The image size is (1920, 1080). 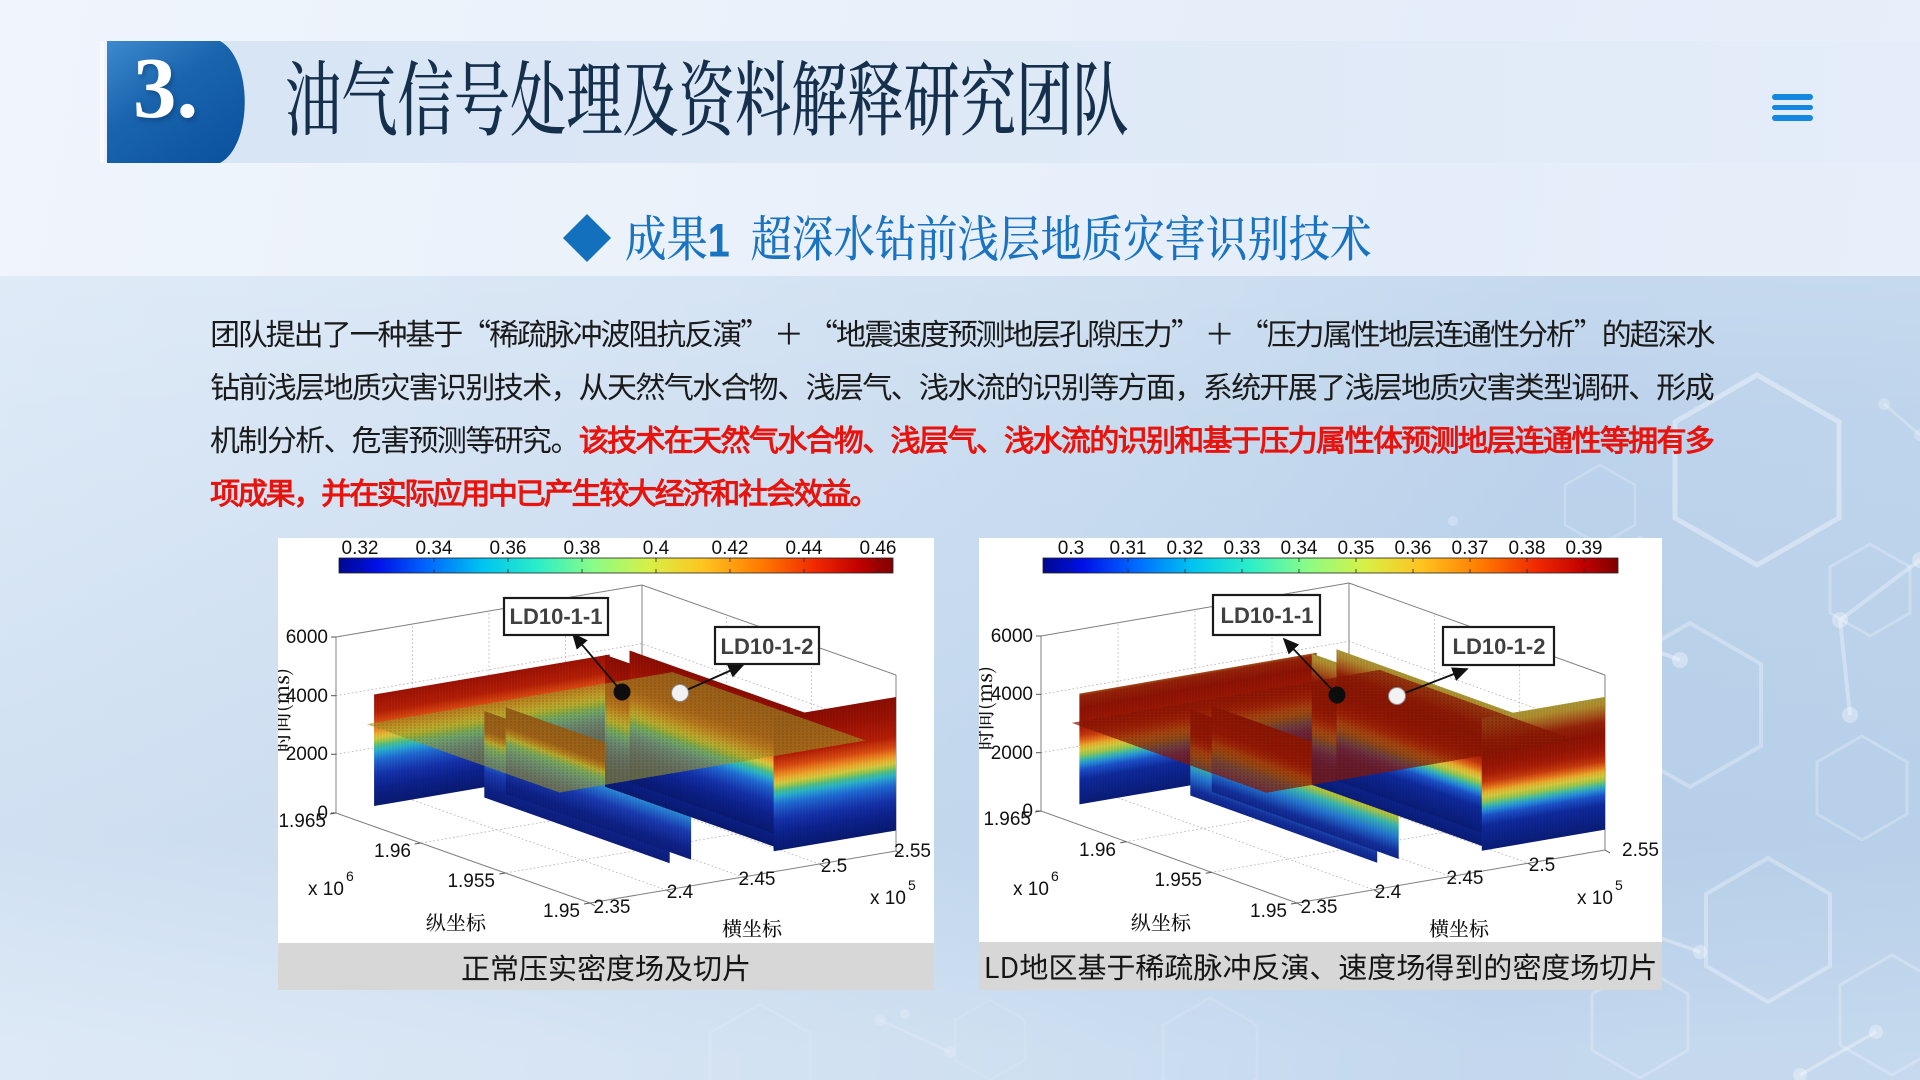 I want to click on svg-text: 0.33, so click(x=1242, y=548).